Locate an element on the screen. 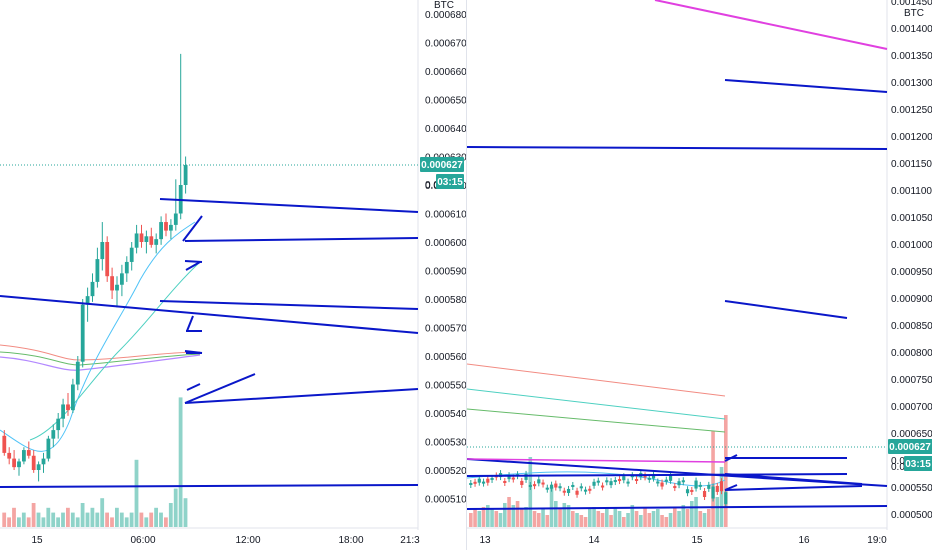 This screenshot has width=932, height=550. left-y-tick-label: 0.000650 is located at coordinates (445, 101).